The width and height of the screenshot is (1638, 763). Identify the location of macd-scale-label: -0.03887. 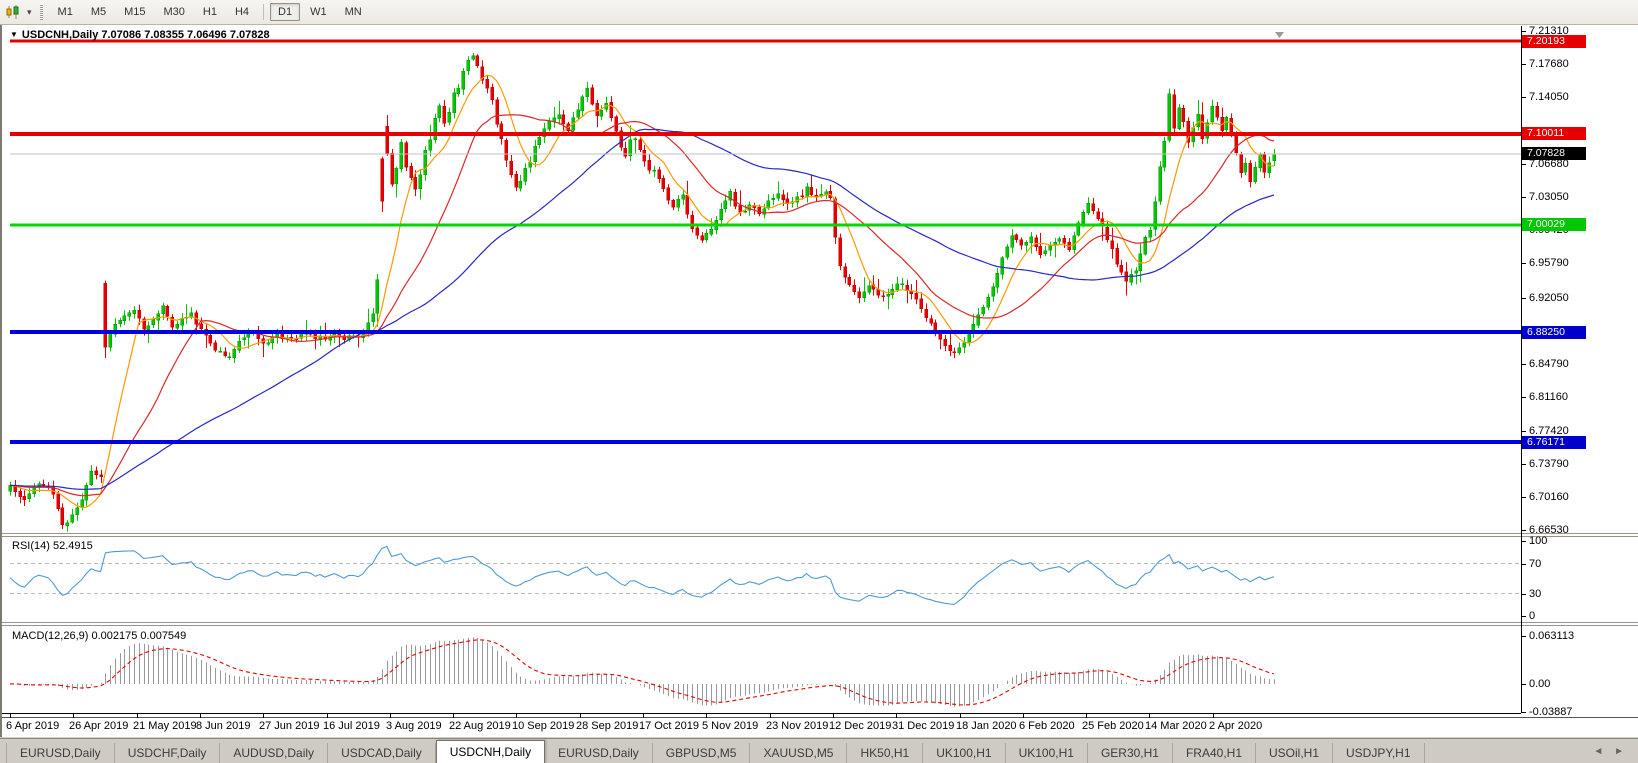
(1551, 712).